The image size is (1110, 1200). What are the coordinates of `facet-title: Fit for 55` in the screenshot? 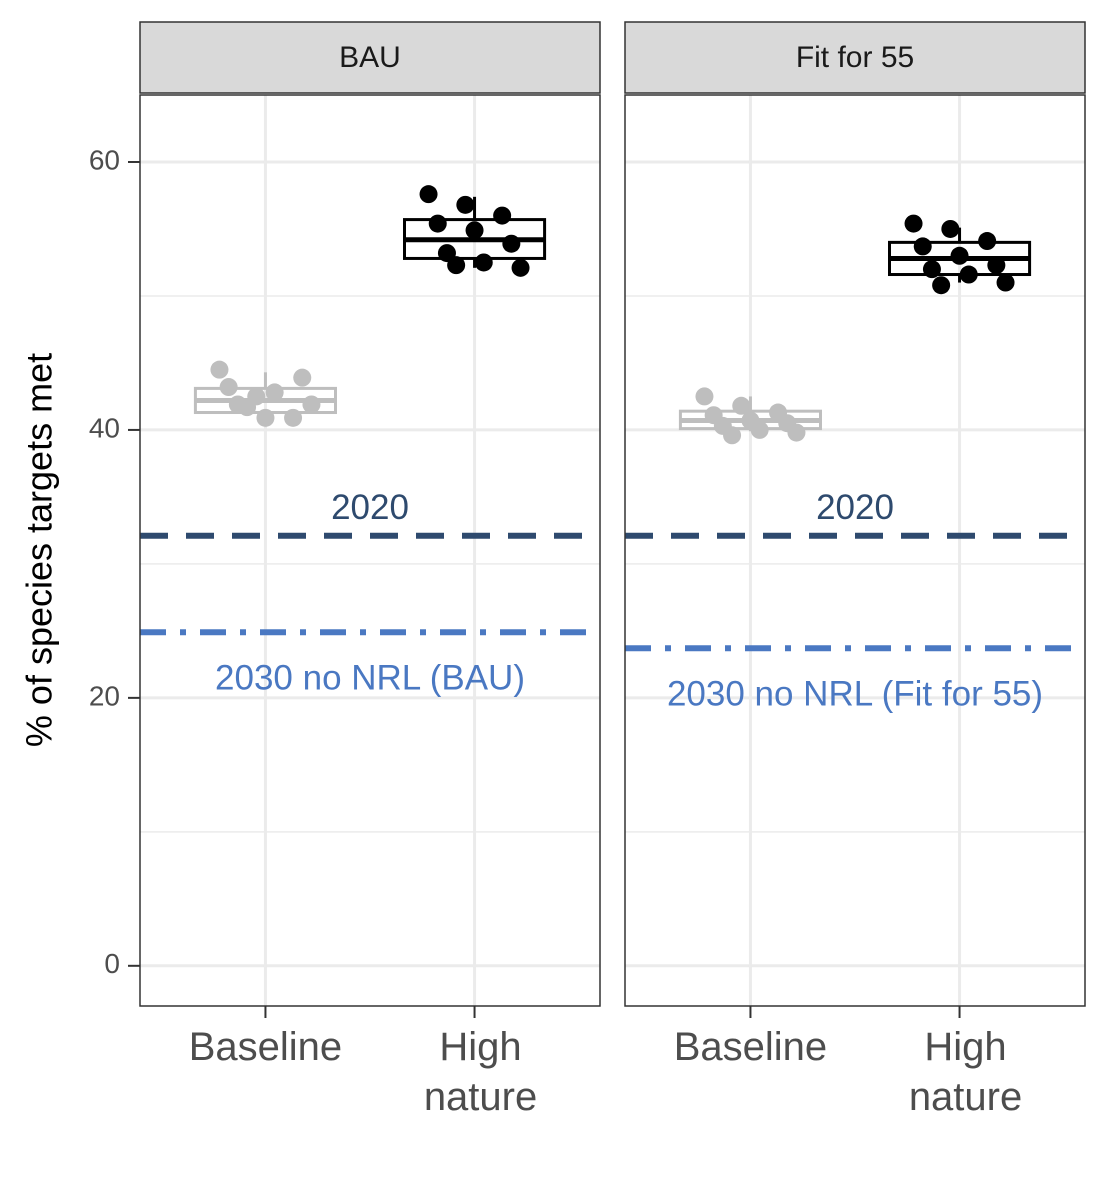 It's located at (855, 57).